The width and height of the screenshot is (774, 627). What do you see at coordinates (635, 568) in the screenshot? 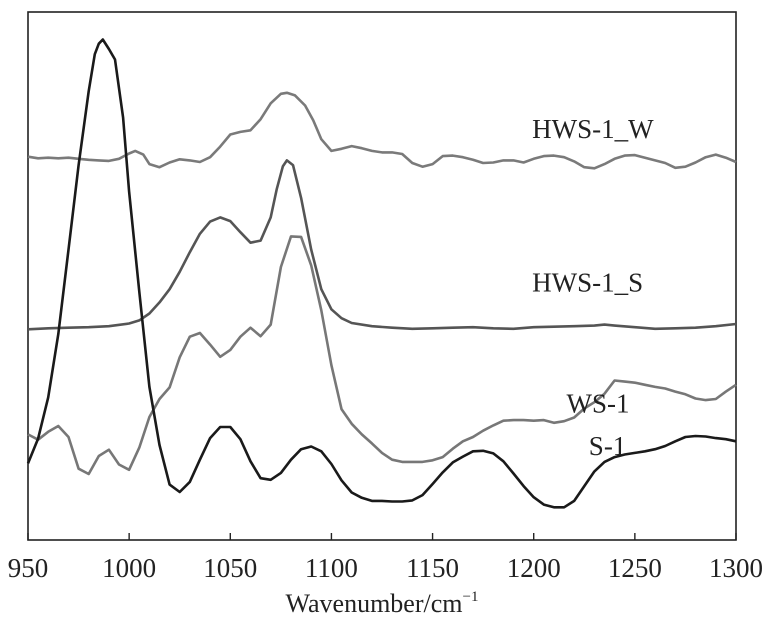
I see `x-tick-label-1250: 1250` at bounding box center [635, 568].